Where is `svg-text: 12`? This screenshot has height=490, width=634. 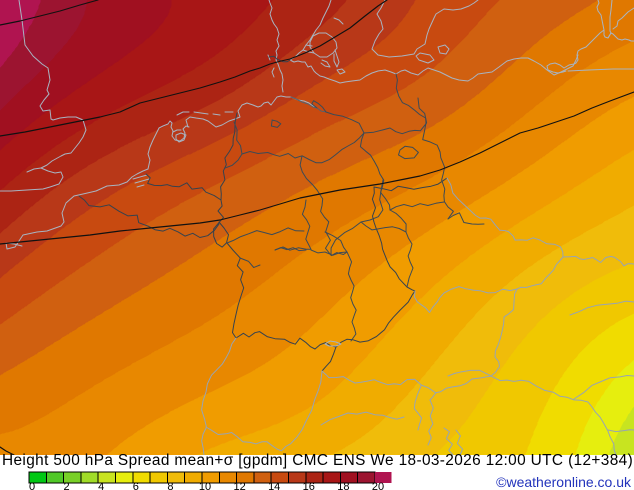
svg-text: 12 is located at coordinates (239, 485).